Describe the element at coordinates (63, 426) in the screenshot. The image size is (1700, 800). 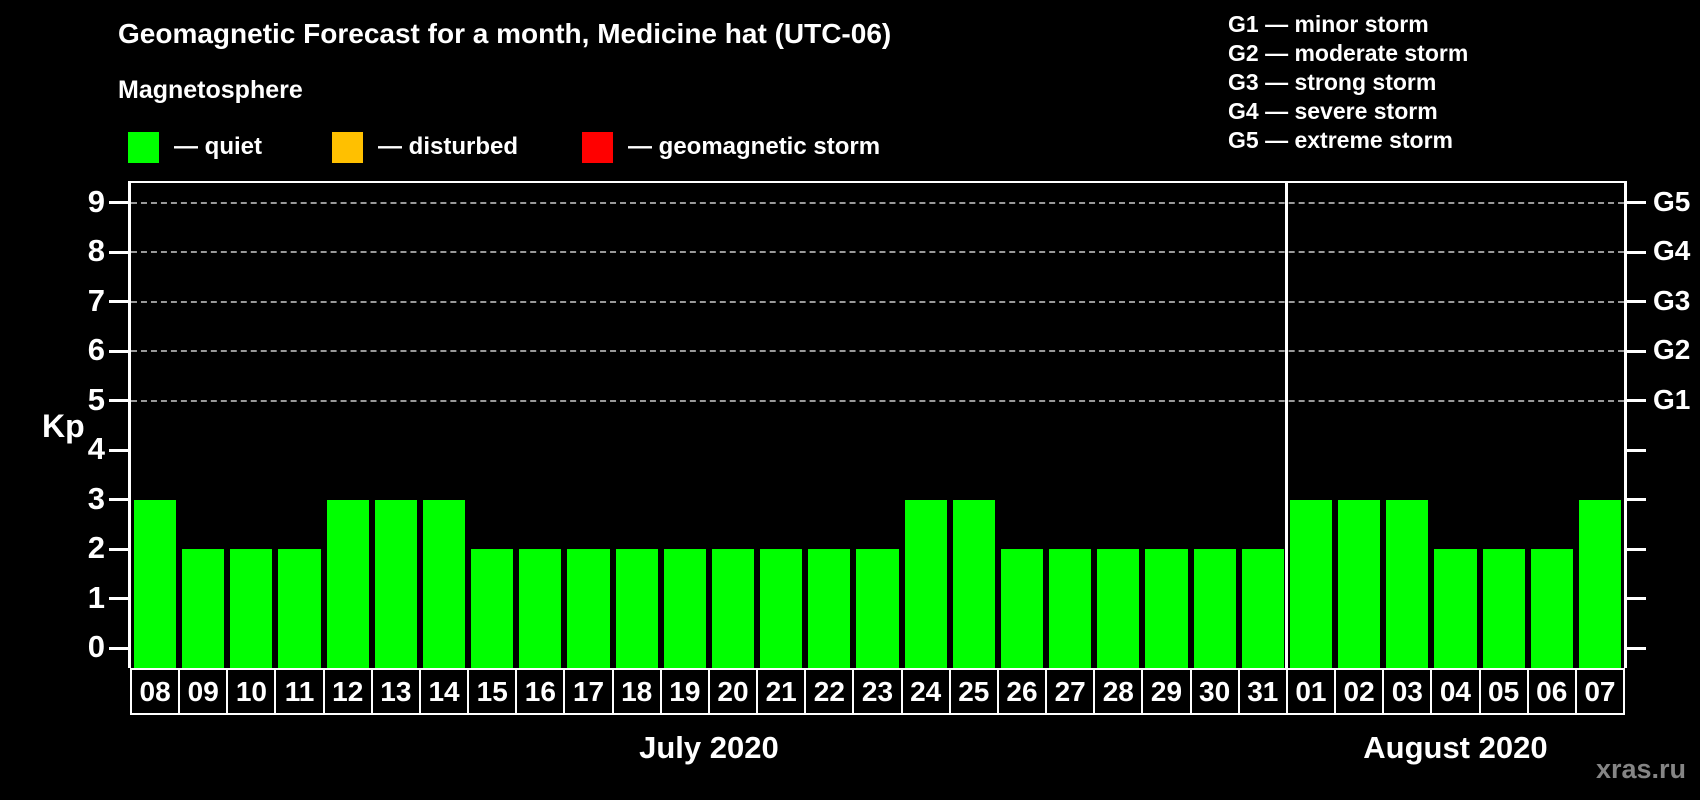
I see `y-axis-label: Kp` at that location.